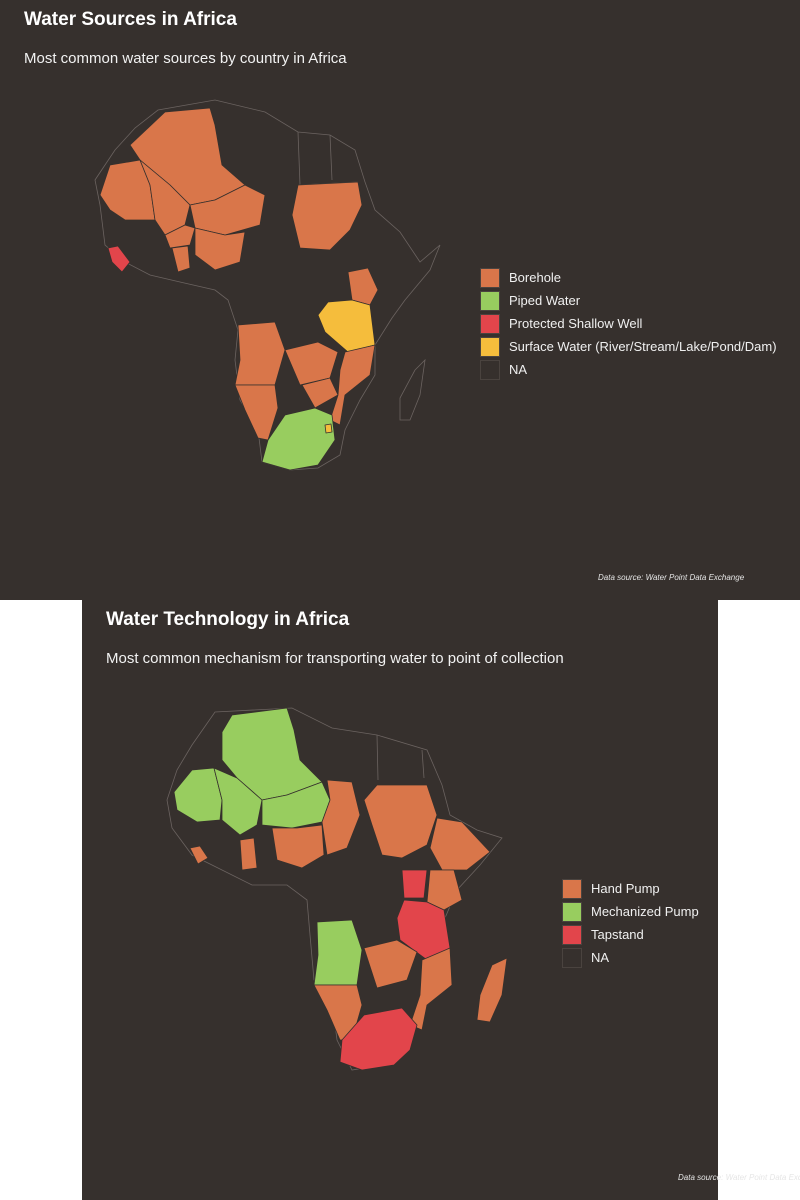 The height and width of the screenshot is (1200, 800). What do you see at coordinates (628, 300) in the screenshot?
I see `legend-item-piped-water: Piped Water` at bounding box center [628, 300].